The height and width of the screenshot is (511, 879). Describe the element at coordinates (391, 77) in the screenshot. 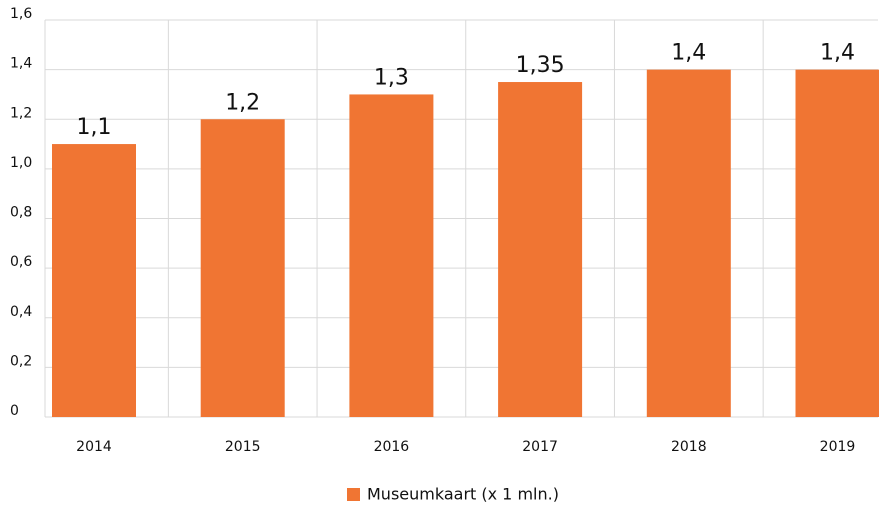

I see `data-label: 1,3` at that location.